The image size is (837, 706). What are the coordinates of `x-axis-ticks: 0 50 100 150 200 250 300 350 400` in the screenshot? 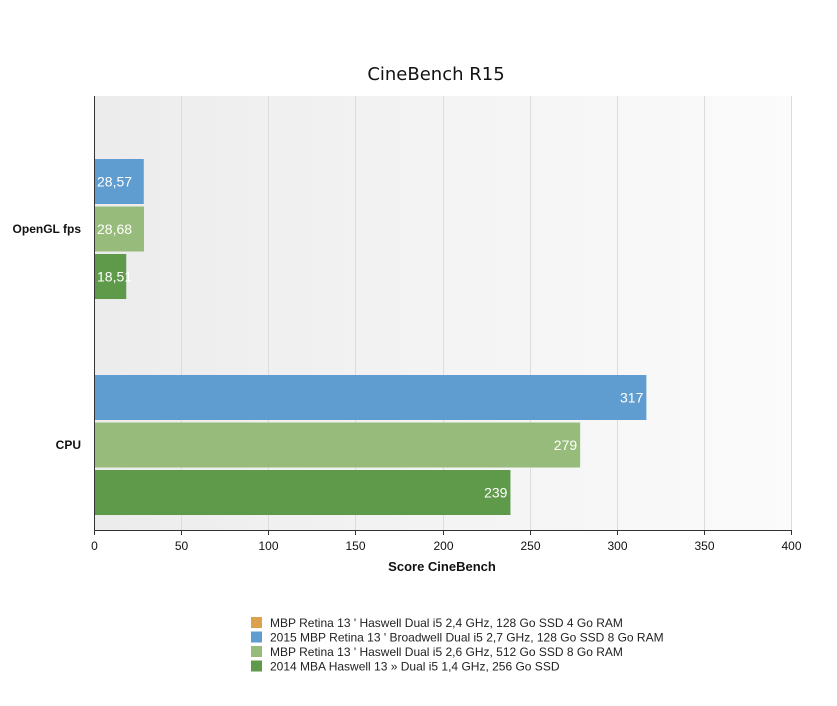 It's located at (446, 541).